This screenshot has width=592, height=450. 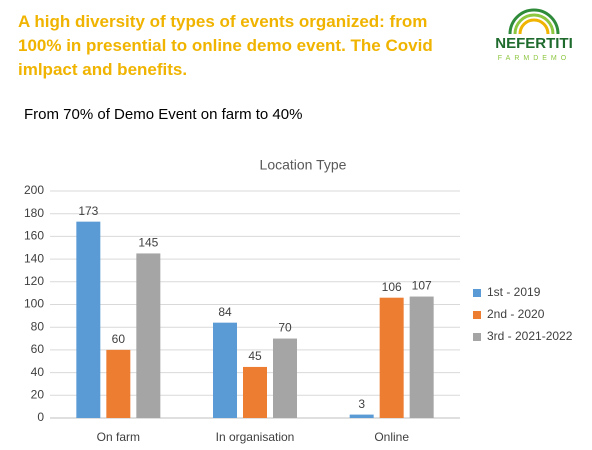 I want to click on logo-tagline: FARMDEMO, so click(x=534, y=58).